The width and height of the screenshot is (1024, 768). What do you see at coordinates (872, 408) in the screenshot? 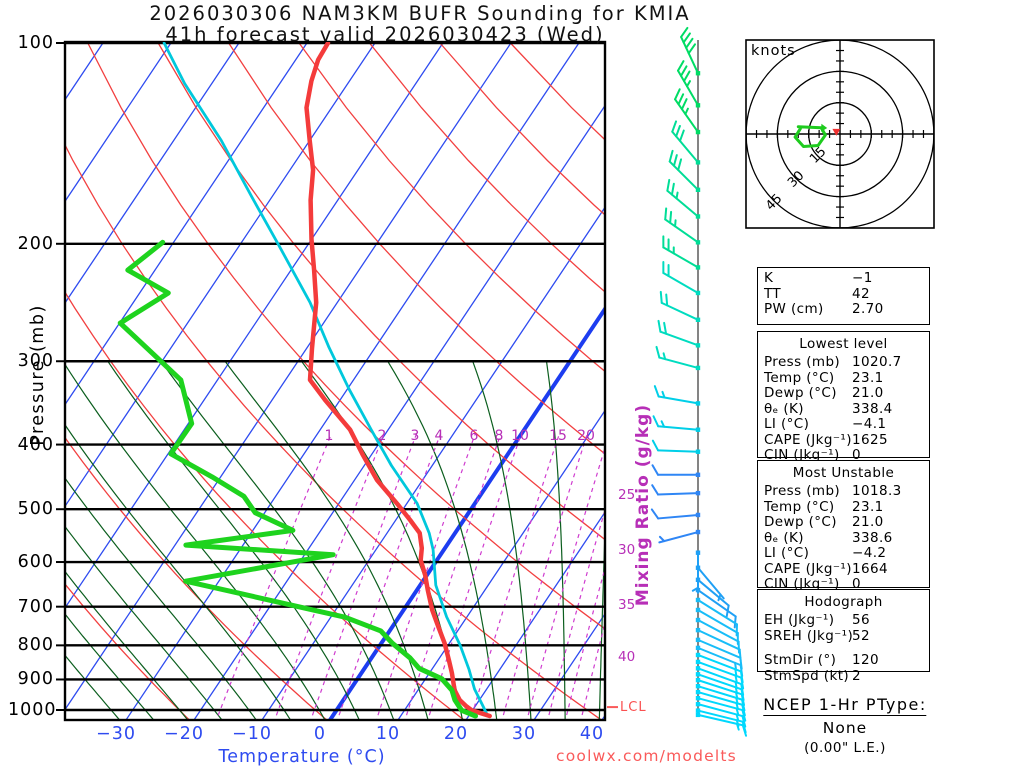
I see `stat-value: 338.4` at bounding box center [872, 408].